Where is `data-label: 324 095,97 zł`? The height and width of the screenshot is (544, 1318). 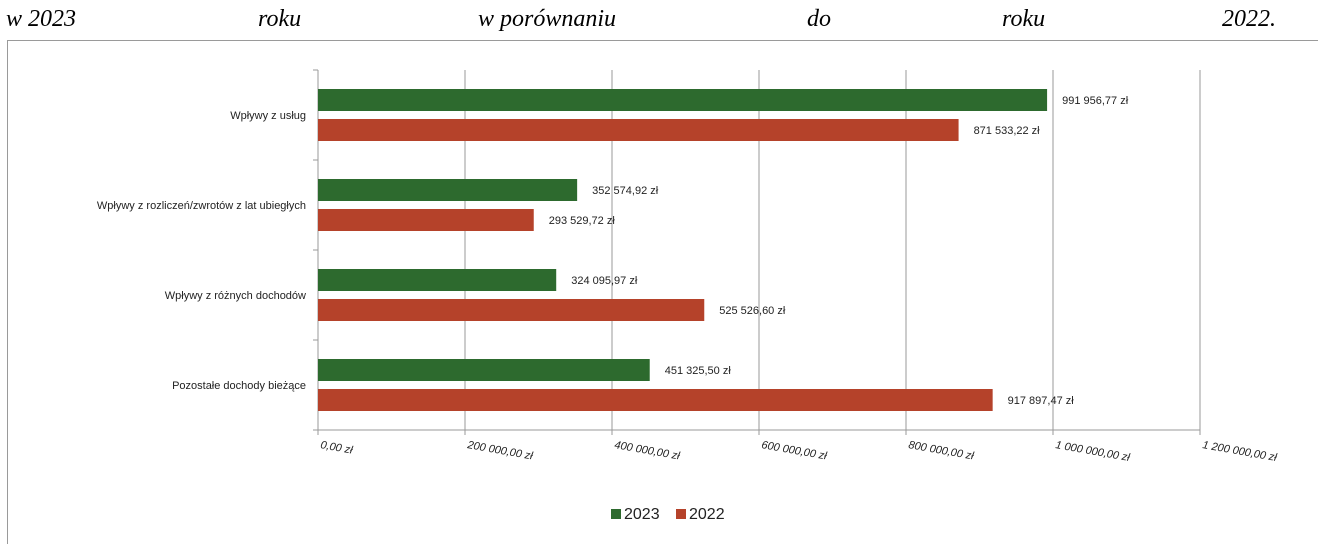
data-label: 324 095,97 zł is located at coordinates (604, 281).